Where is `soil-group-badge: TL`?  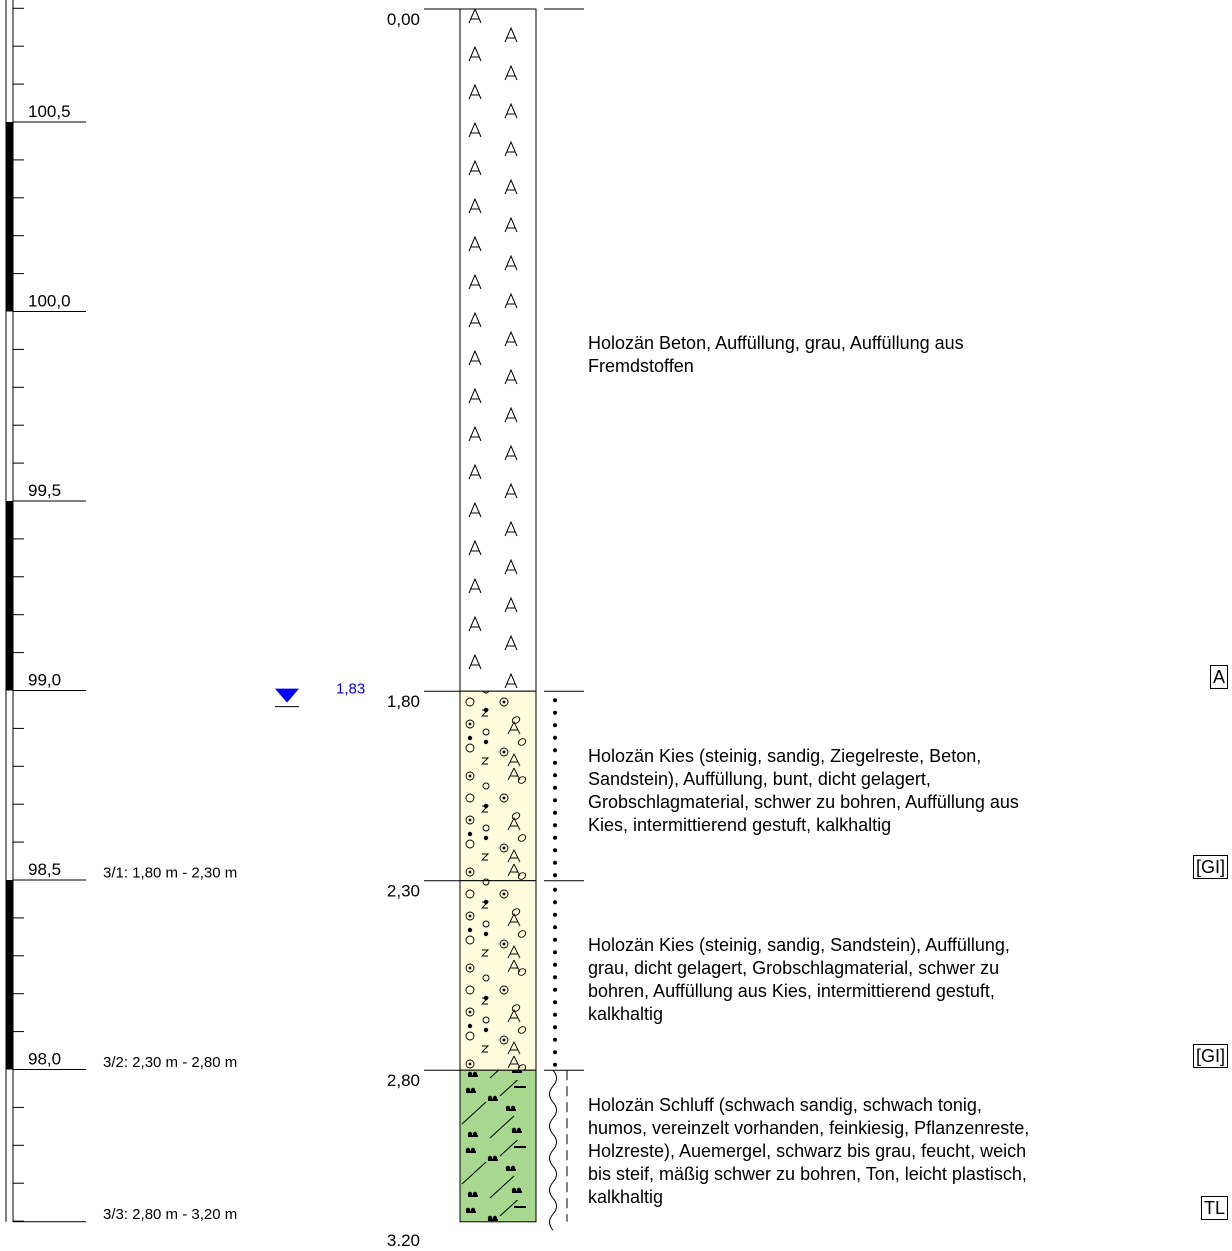 soil-group-badge: TL is located at coordinates (1214, 1207).